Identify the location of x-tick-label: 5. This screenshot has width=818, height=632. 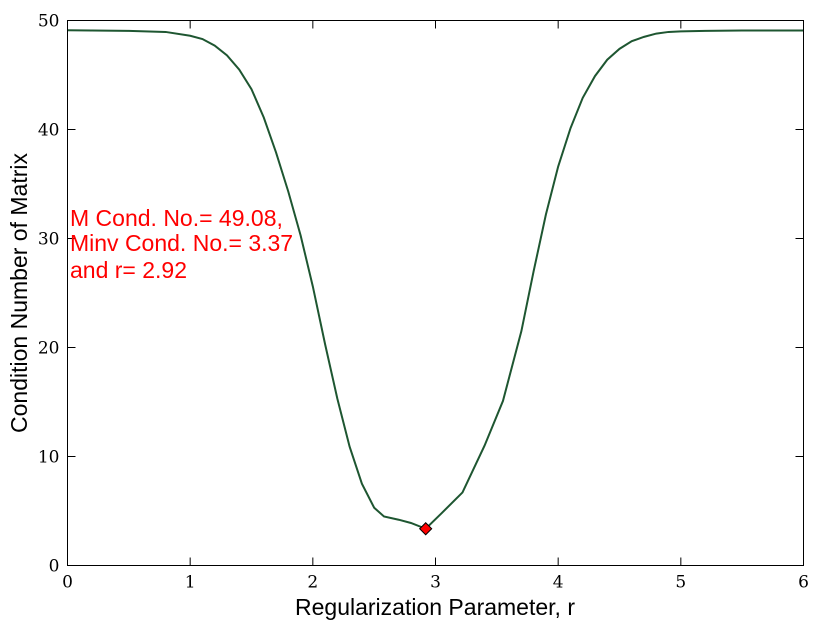
(680, 583).